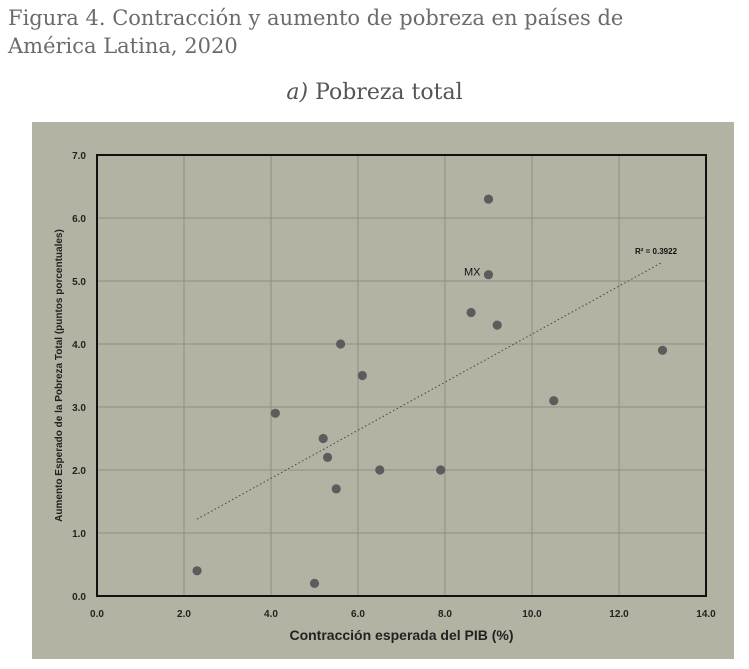 The width and height of the screenshot is (749, 669). I want to click on panel-letter: a), so click(297, 92).